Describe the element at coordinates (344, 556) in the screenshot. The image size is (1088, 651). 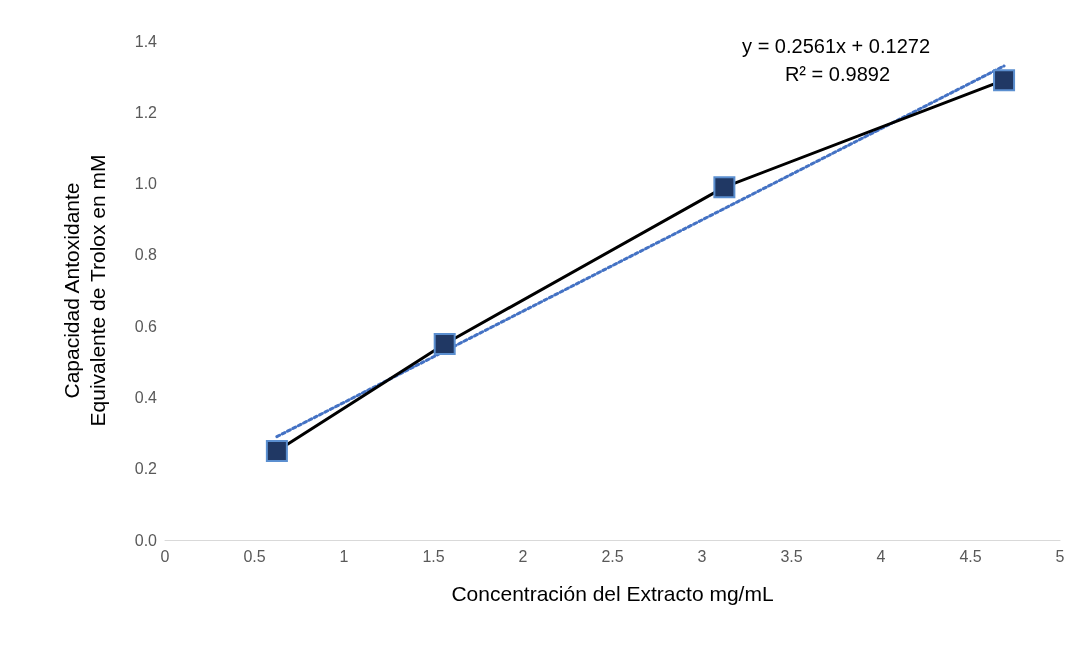
I see `x-tick-label: 1` at that location.